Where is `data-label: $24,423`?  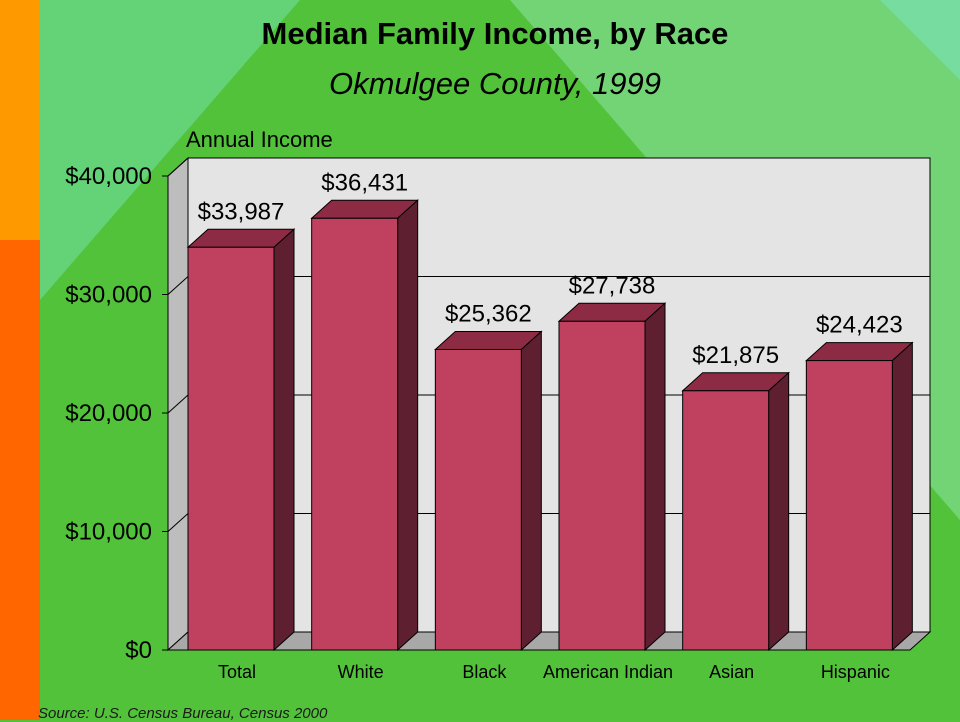
data-label: $24,423 is located at coordinates (859, 325).